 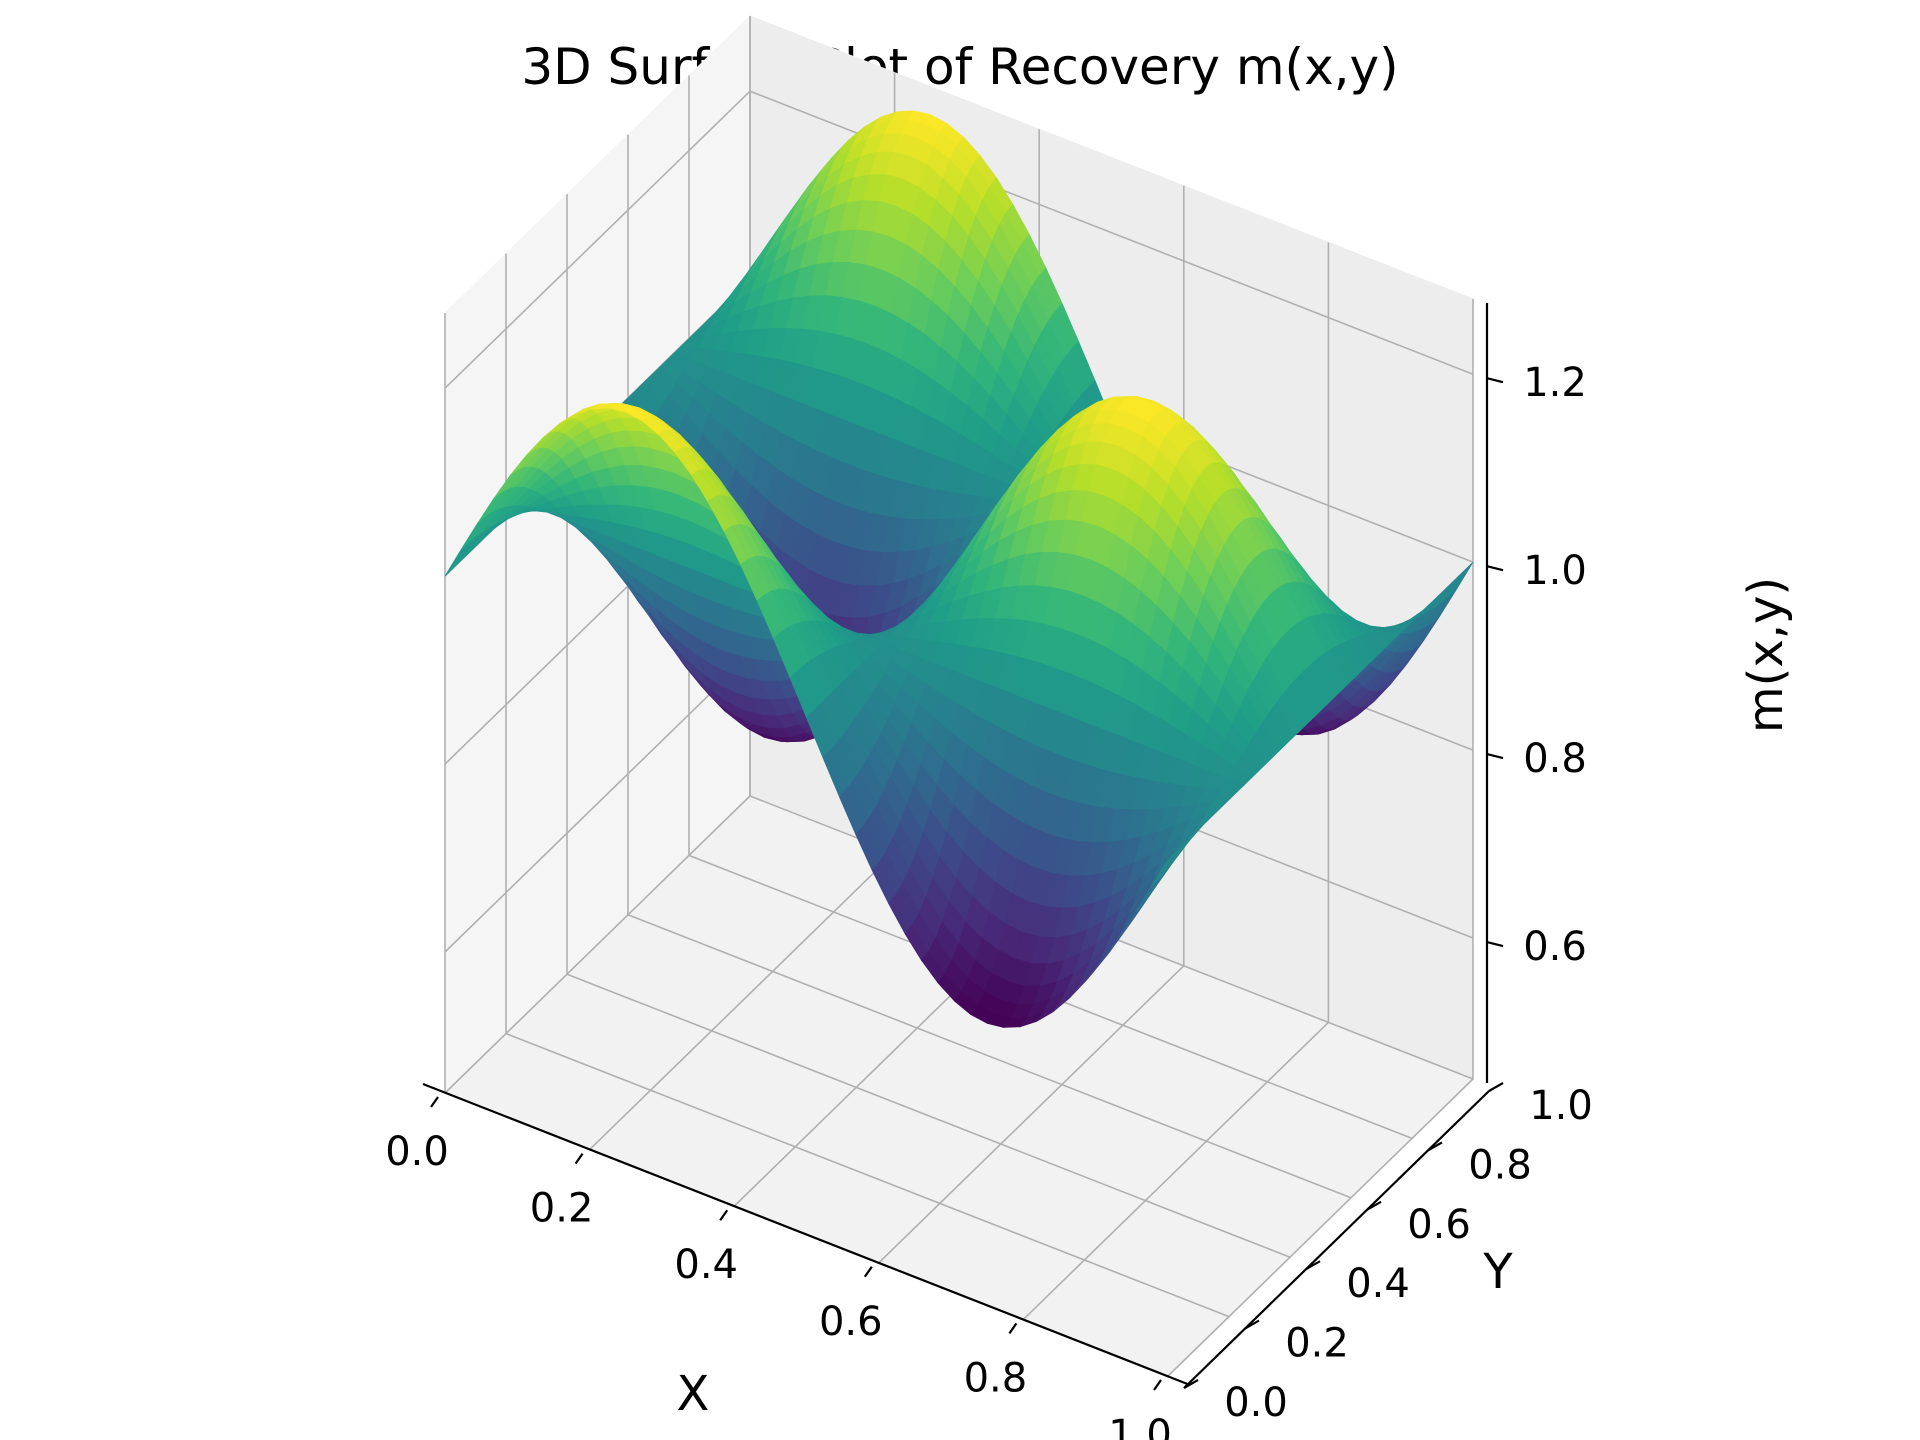 I want to click on x-tick-label: 0.8, so click(x=996, y=1378).